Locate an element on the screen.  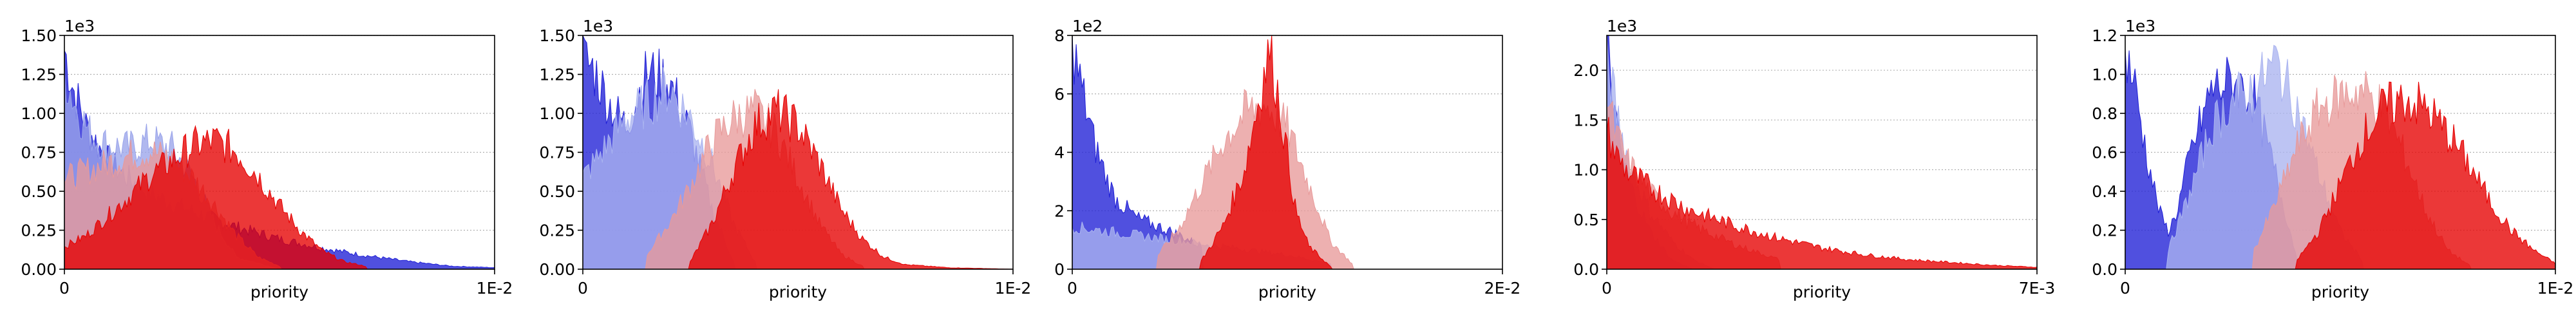
y-tick-label: 4 is located at coordinates (1060, 153).